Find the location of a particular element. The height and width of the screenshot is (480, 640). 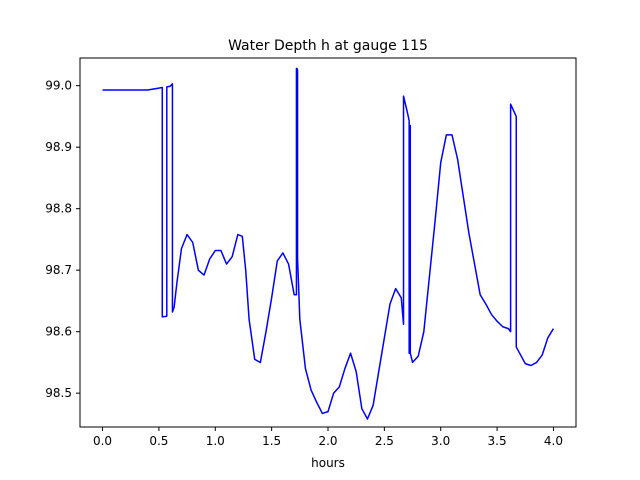

y-tick-label: 98.5 is located at coordinates (58, 393).